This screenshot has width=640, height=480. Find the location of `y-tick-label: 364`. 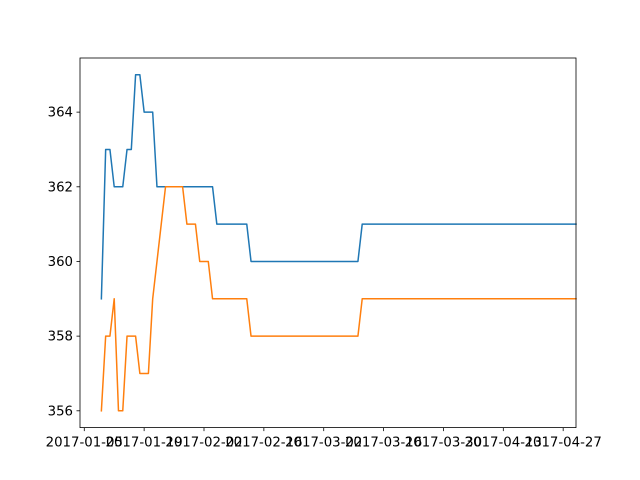

y-tick-label: 364 is located at coordinates (60, 113).